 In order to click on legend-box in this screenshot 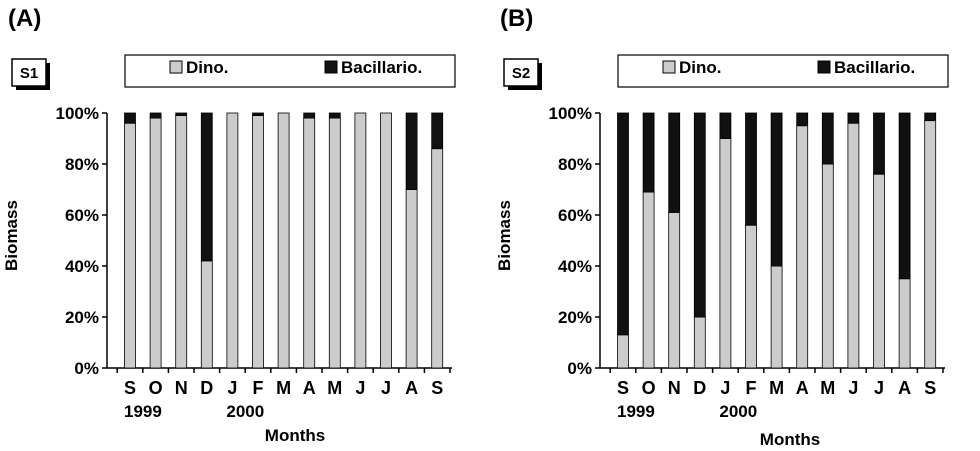, I will do `click(783, 71)`.